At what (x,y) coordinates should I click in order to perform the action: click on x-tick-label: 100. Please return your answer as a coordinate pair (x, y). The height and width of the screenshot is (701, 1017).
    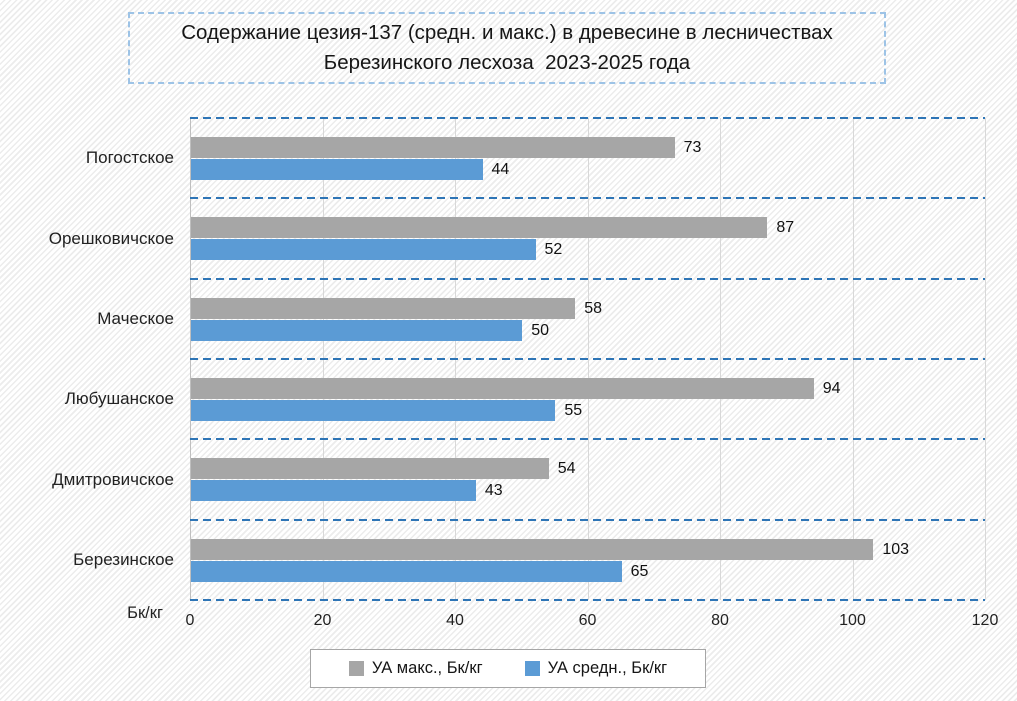
    Looking at the image, I should click on (852, 620).